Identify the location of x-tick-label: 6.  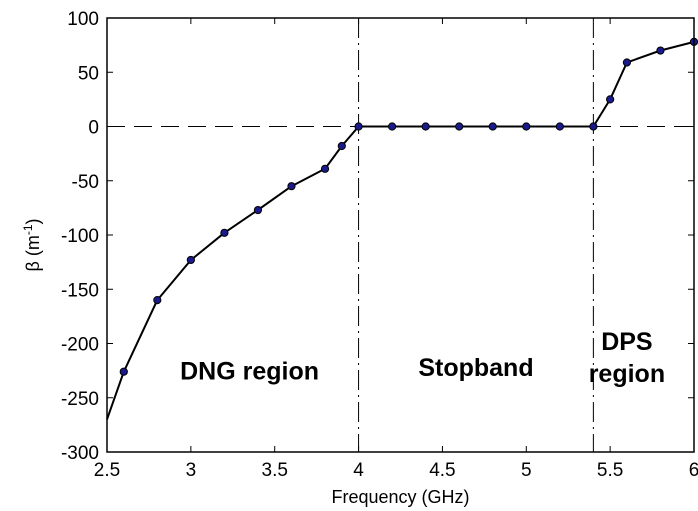
(693, 470).